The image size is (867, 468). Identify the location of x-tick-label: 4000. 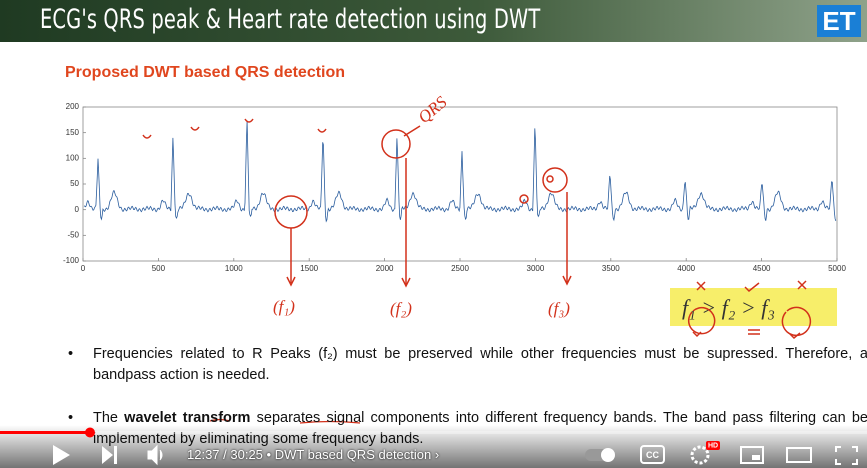
(686, 268).